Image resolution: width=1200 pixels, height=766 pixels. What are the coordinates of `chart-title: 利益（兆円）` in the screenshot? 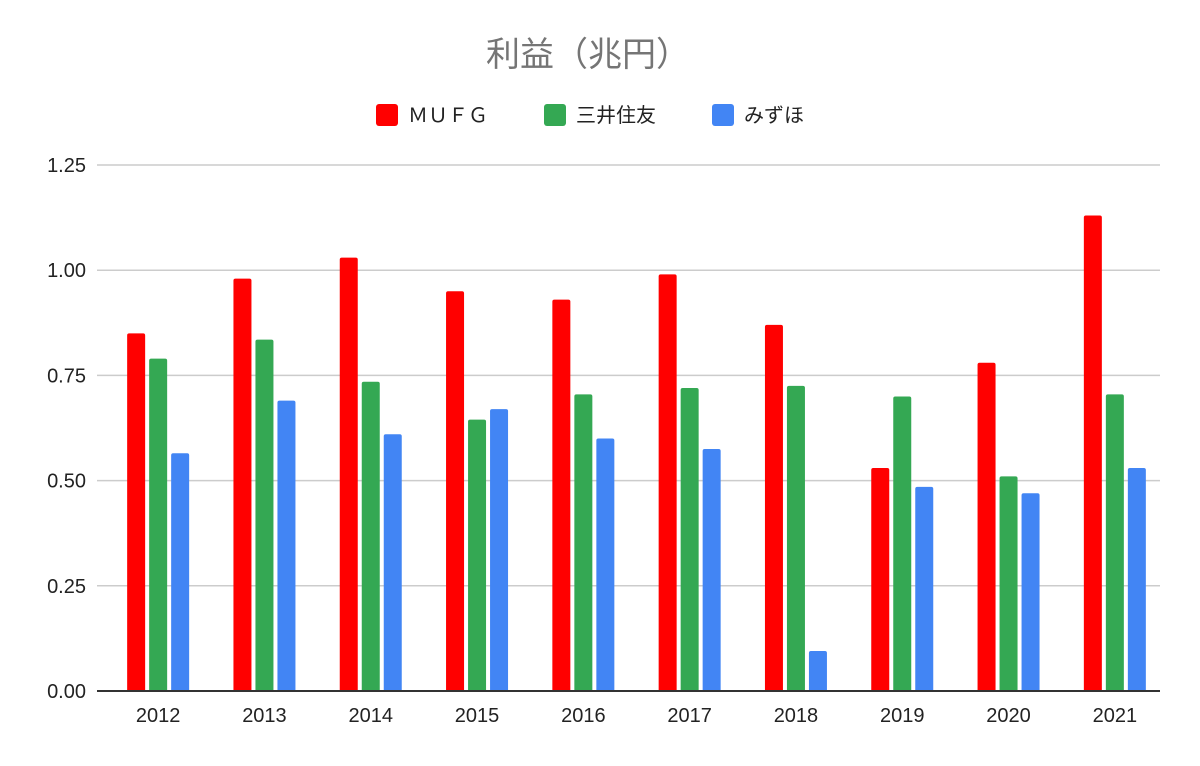 It's located at (588, 55).